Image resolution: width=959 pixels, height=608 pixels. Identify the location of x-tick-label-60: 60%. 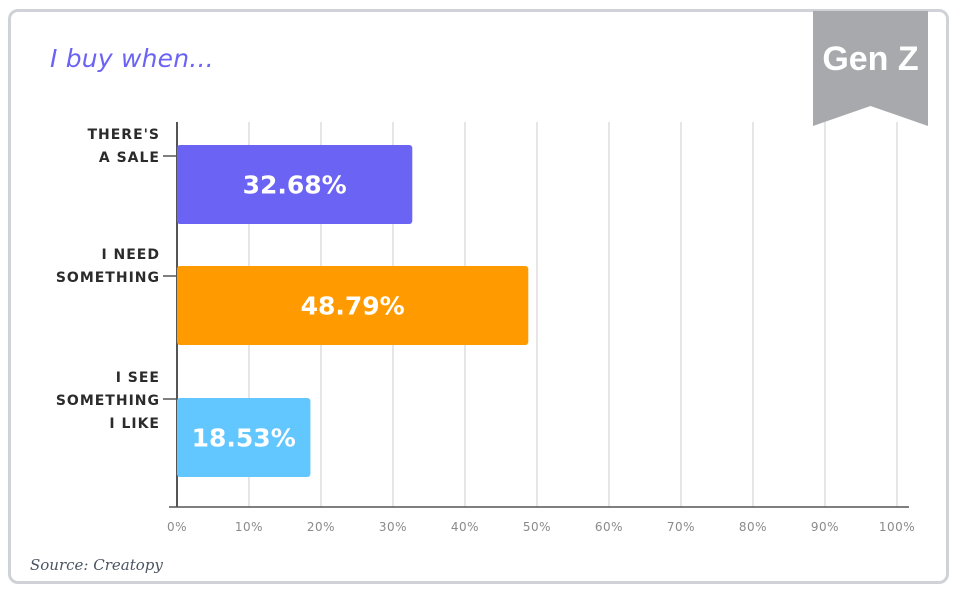
(609, 527).